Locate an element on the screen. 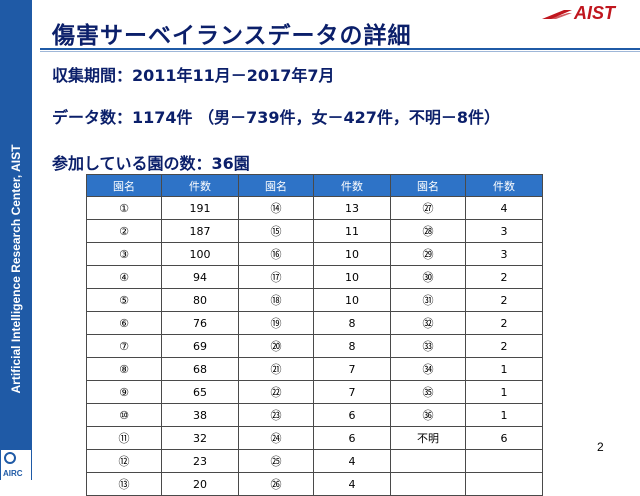 The image size is (640, 496). park-name-cell: ㉟ is located at coordinates (428, 392).